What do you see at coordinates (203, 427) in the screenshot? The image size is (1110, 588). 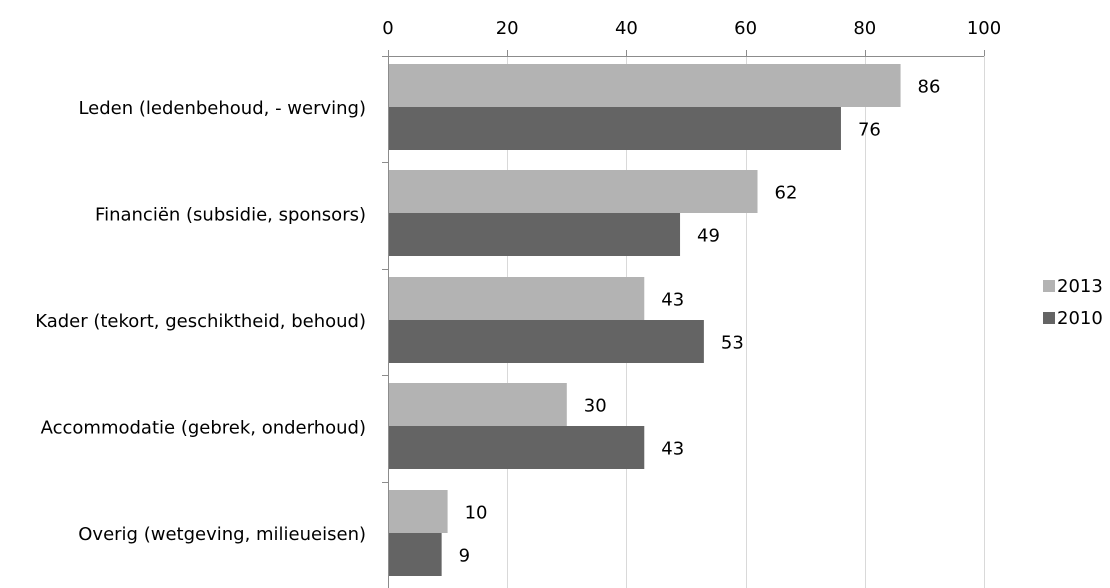 I see `category-label: Accommodatie (gebrek, onderhoud)` at bounding box center [203, 427].